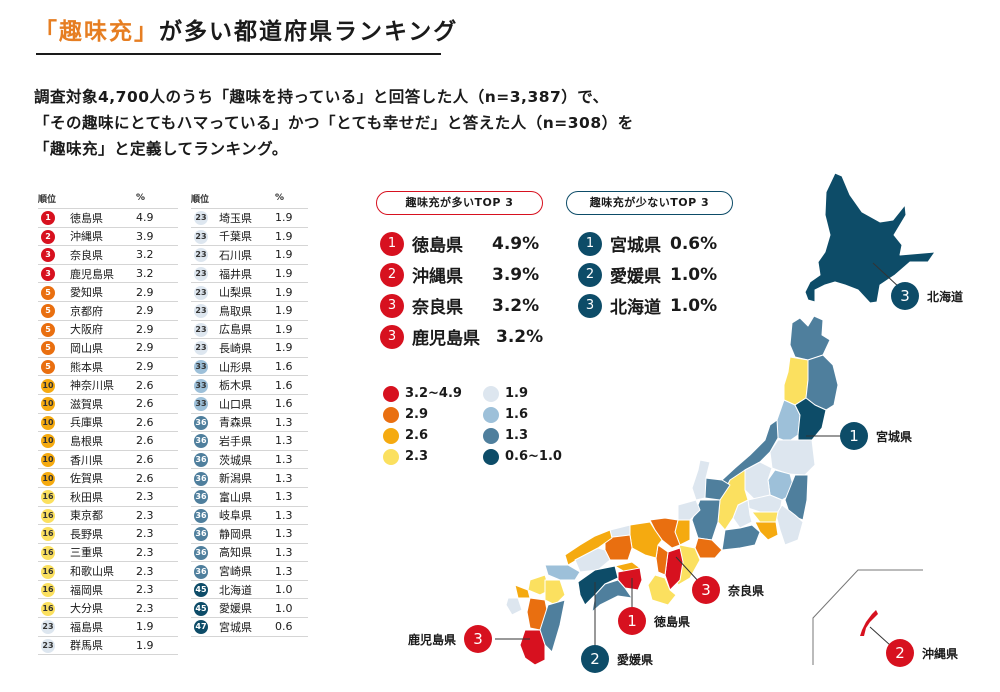  I want to click on rank-badge: 33, so click(201, 385).